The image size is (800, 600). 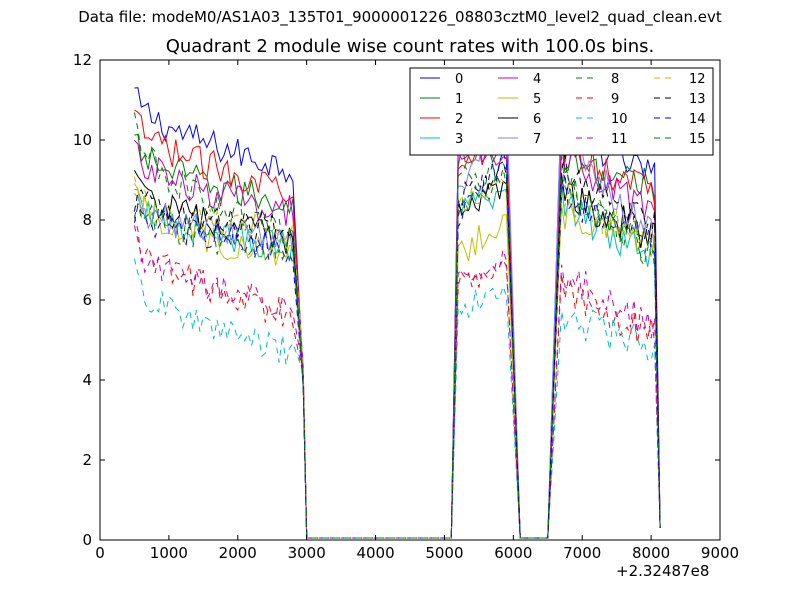 I want to click on x-tick-label: 8000, so click(x=651, y=553).